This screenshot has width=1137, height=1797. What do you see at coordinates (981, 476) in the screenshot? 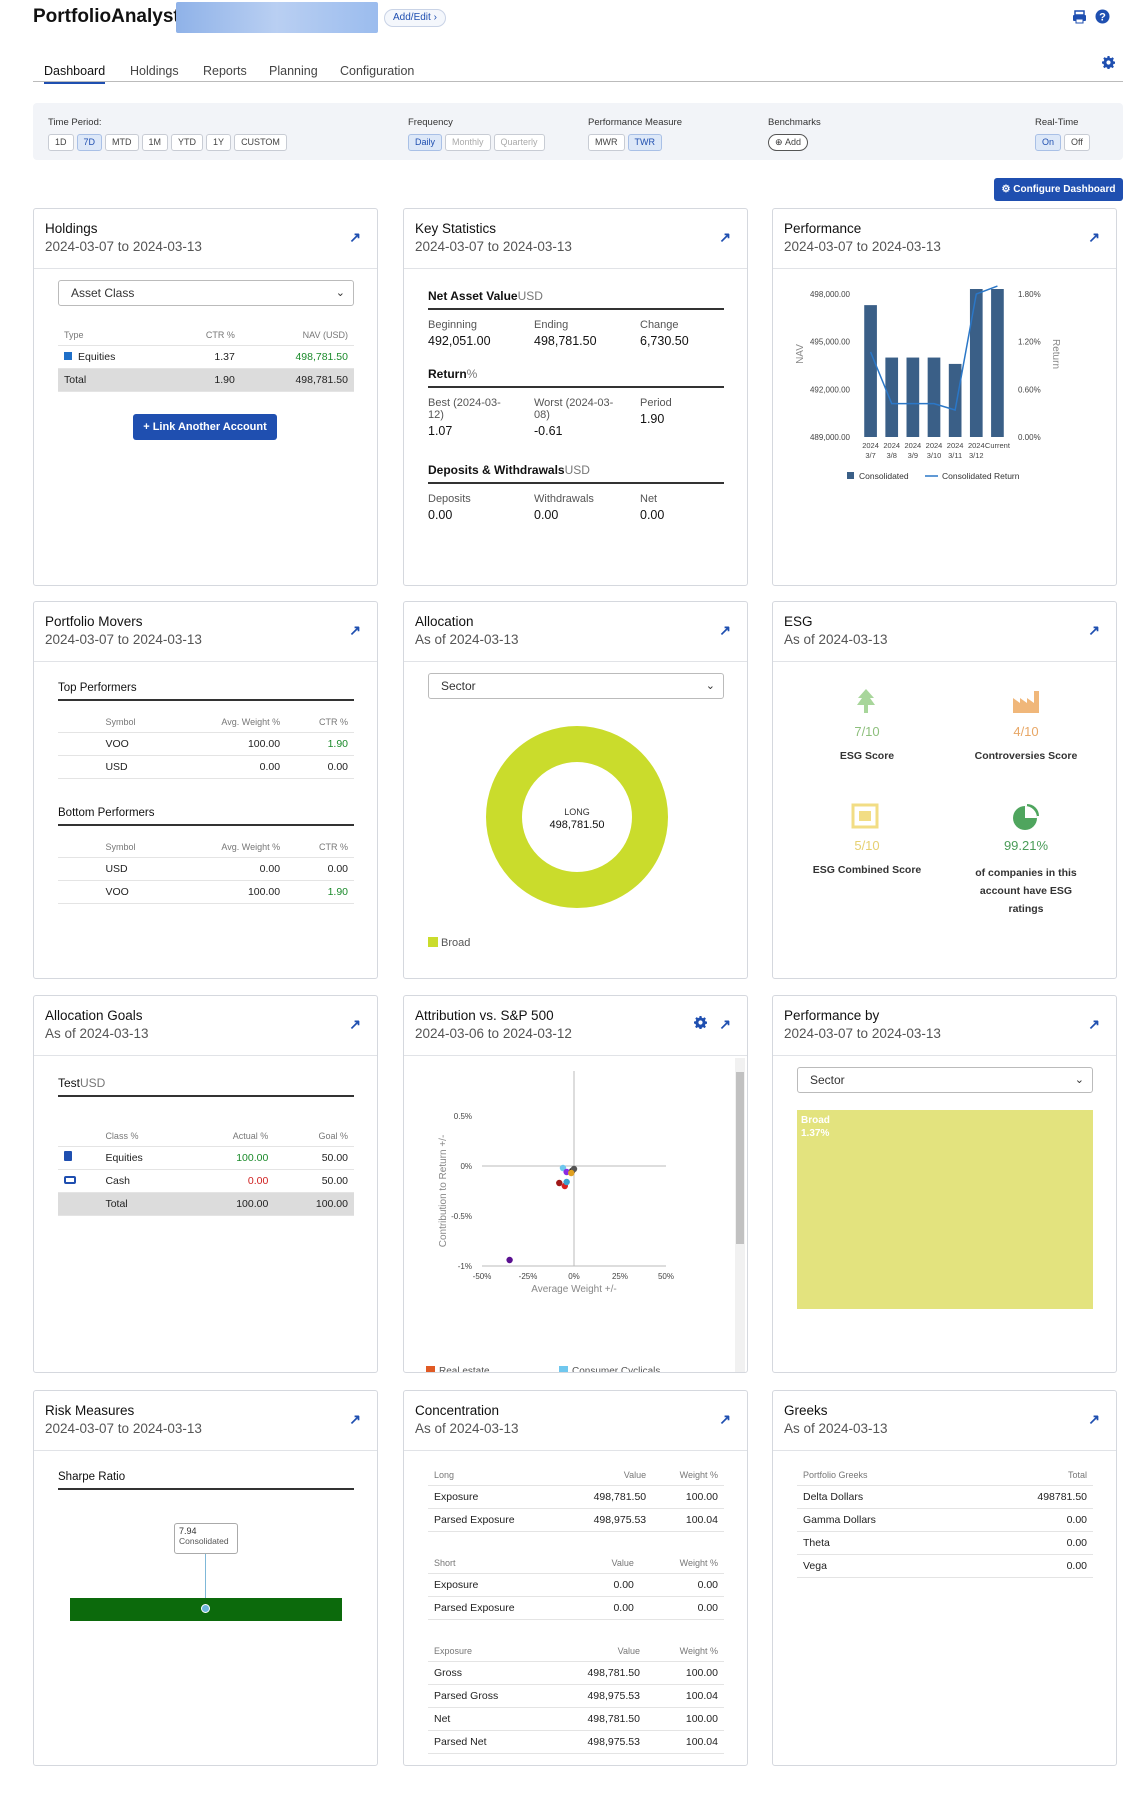
I see `legend-label: Consolidated Return` at bounding box center [981, 476].